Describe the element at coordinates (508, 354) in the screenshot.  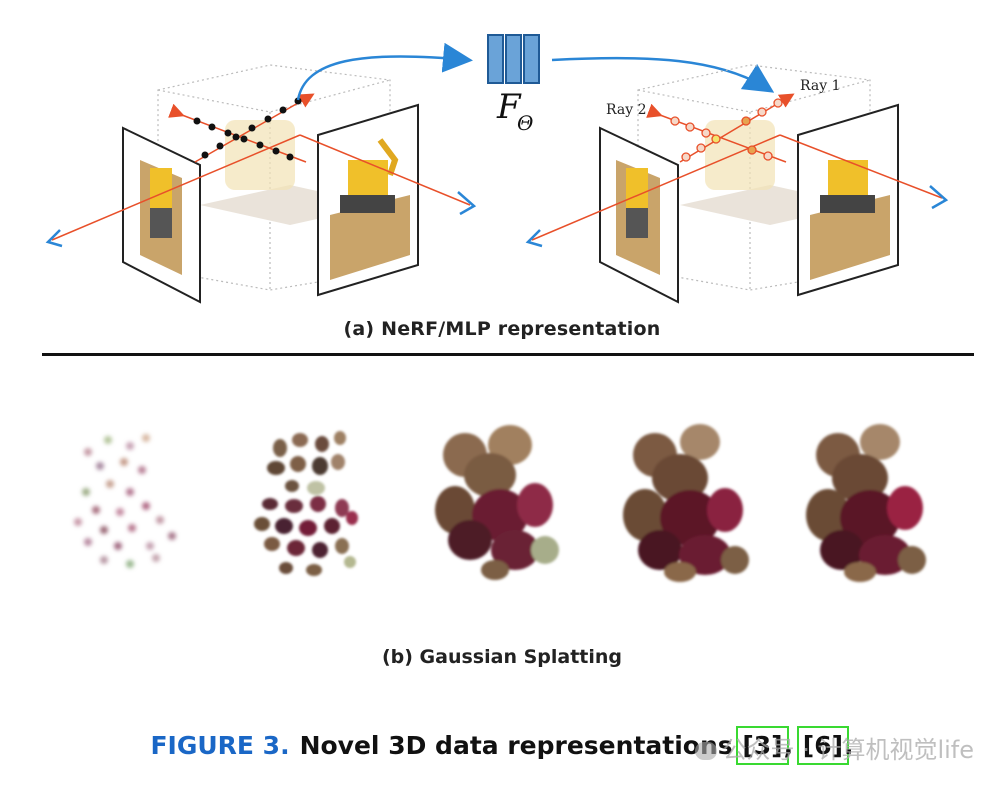
I see `panel-divider` at that location.